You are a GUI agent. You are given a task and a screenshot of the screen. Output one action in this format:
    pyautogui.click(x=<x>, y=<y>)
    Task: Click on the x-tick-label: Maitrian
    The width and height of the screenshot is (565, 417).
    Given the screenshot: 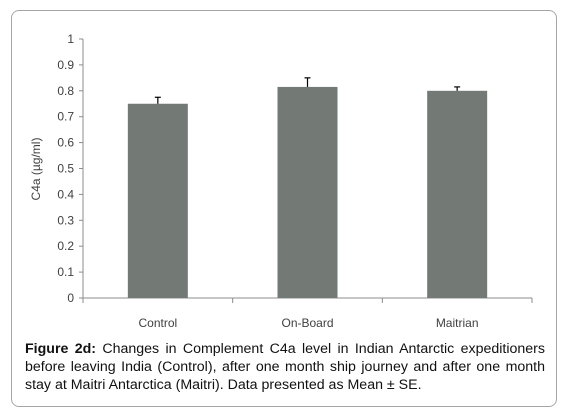 What is the action you would take?
    pyautogui.click(x=457, y=323)
    